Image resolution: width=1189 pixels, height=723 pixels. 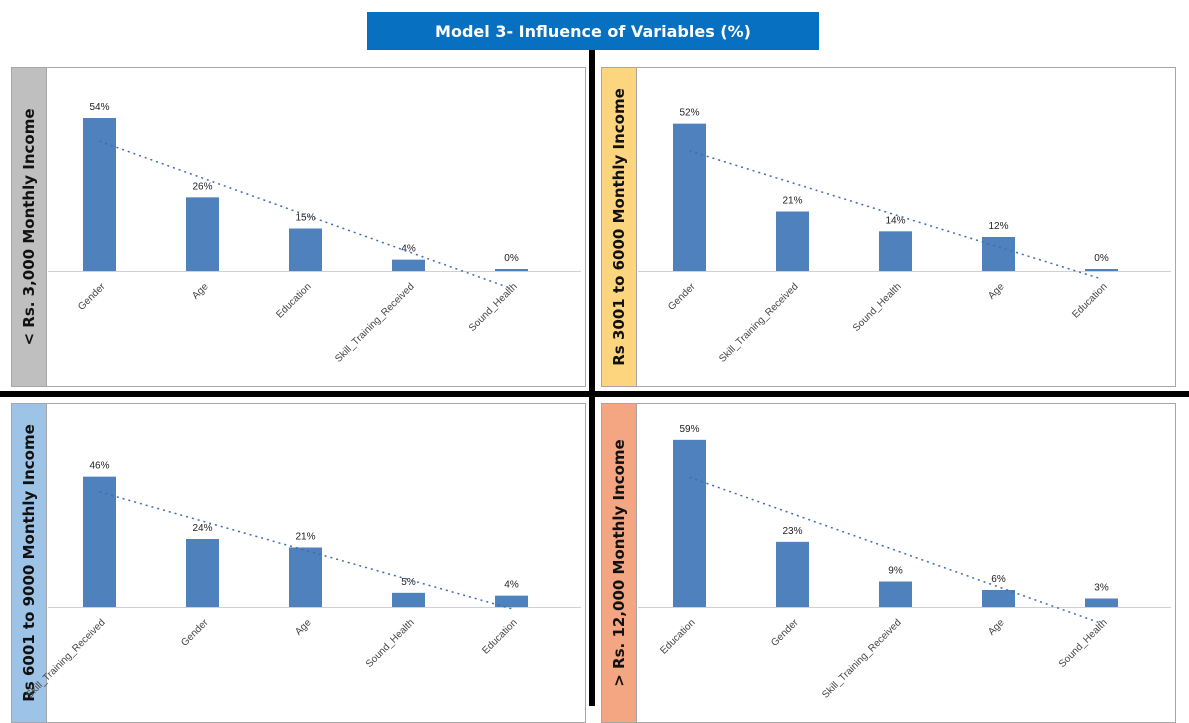 I want to click on side-label: < Rs. 3,000 Monthly Income, so click(x=29, y=226).